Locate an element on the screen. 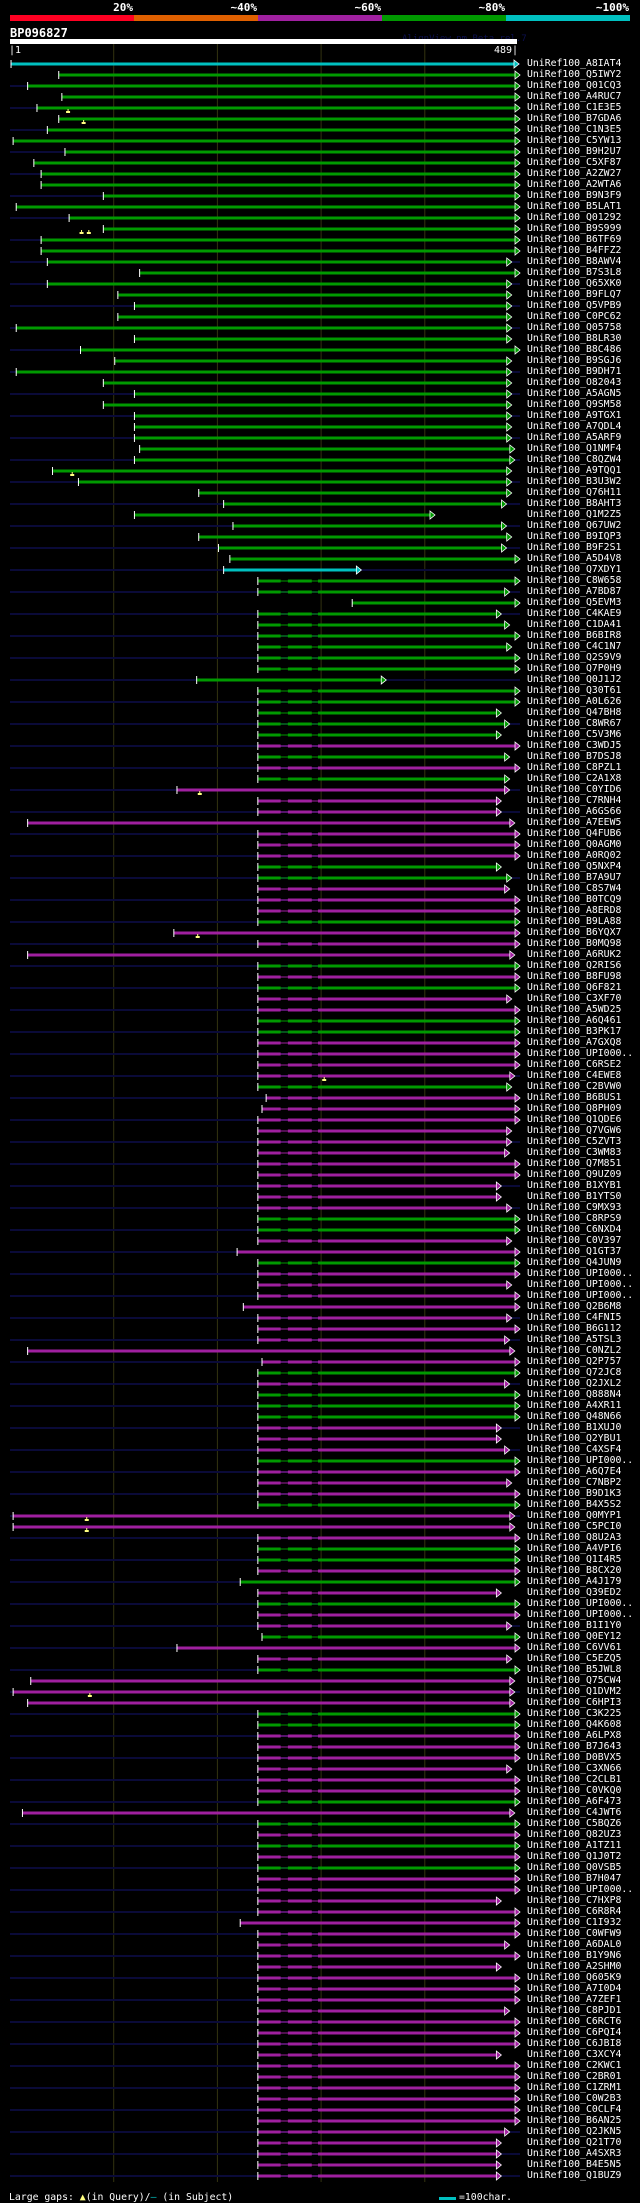 Image resolution: width=640 pixels, height=2203 pixels. hit-label: UniRef100_B8C486 is located at coordinates (574, 349).